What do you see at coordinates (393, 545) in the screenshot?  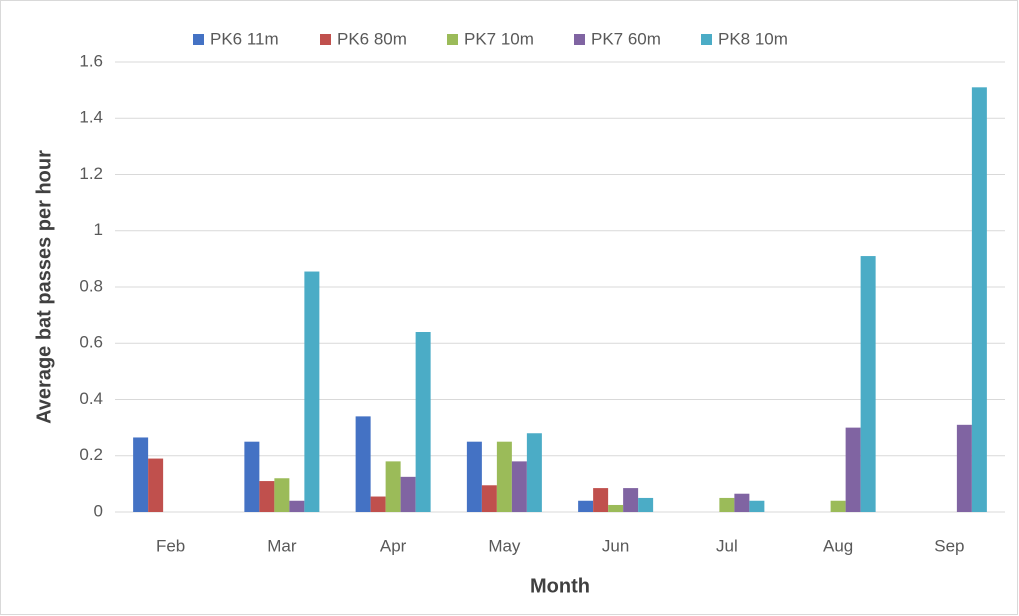 I see `x-tick-label: Apr` at bounding box center [393, 545].